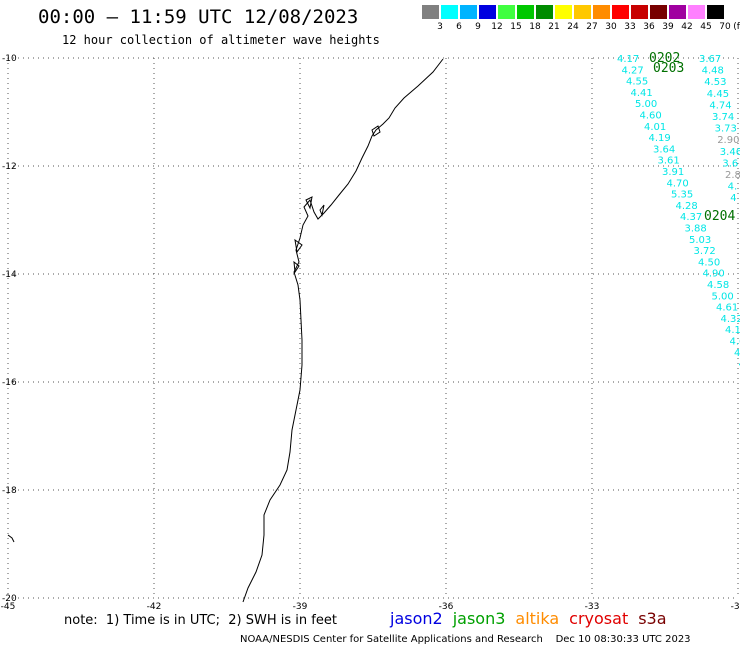  What do you see at coordinates (700, 240) in the screenshot?
I see `swh-value: 5.03` at bounding box center [700, 240].